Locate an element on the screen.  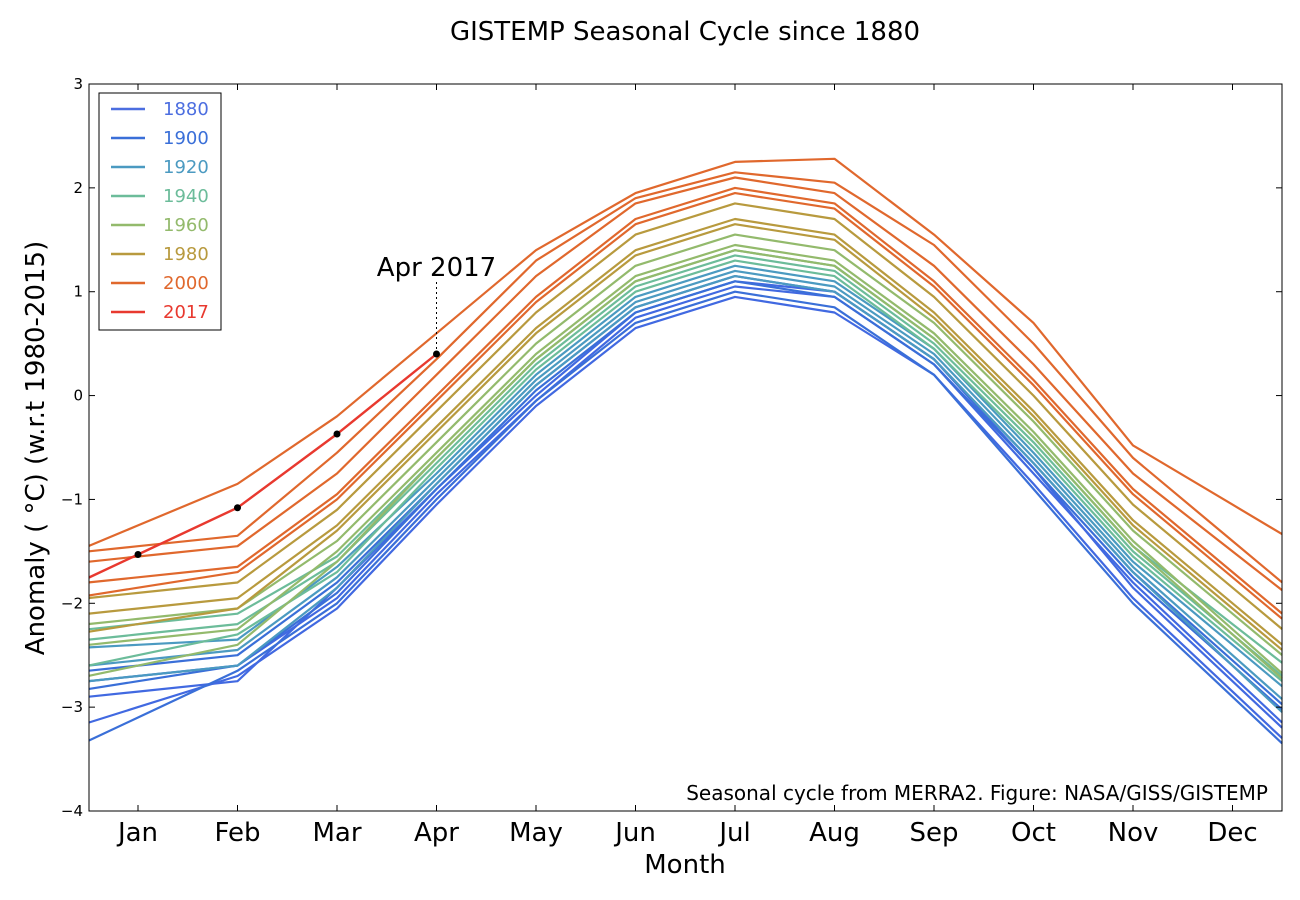
x-tick-label: Jun is located at coordinates (634, 833).